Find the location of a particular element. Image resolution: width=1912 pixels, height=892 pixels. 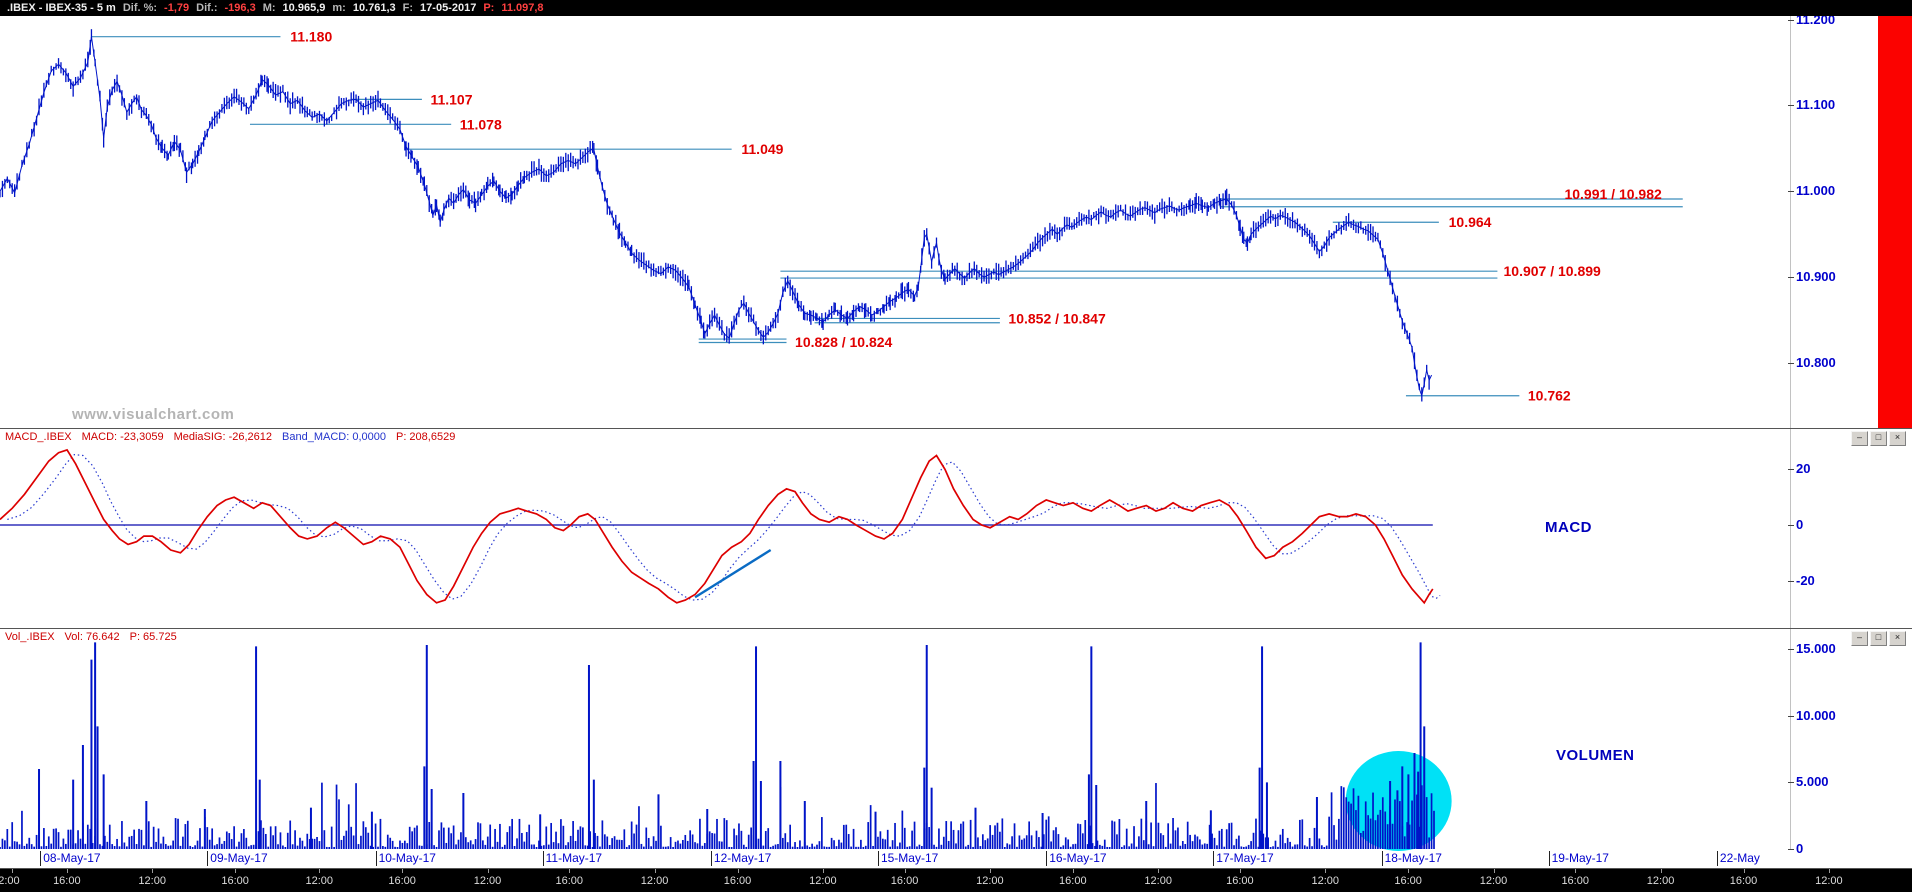

level-label: 11.107 is located at coordinates (451, 99).